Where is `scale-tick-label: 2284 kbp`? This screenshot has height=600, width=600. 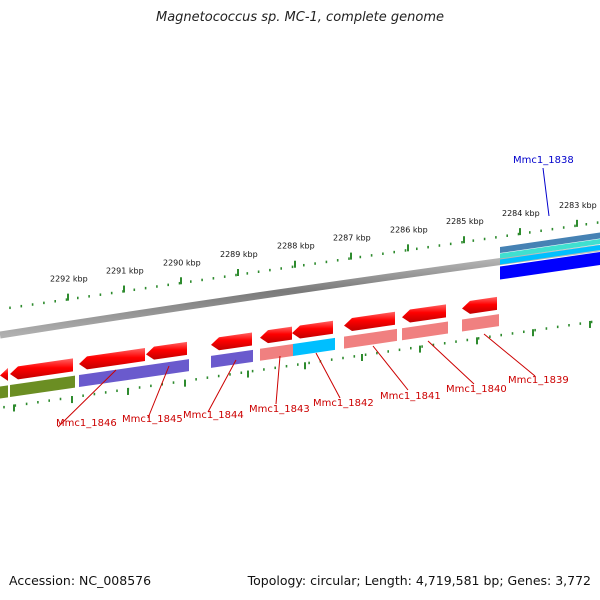
scale-tick-label: 2284 kbp is located at coordinates (521, 213).